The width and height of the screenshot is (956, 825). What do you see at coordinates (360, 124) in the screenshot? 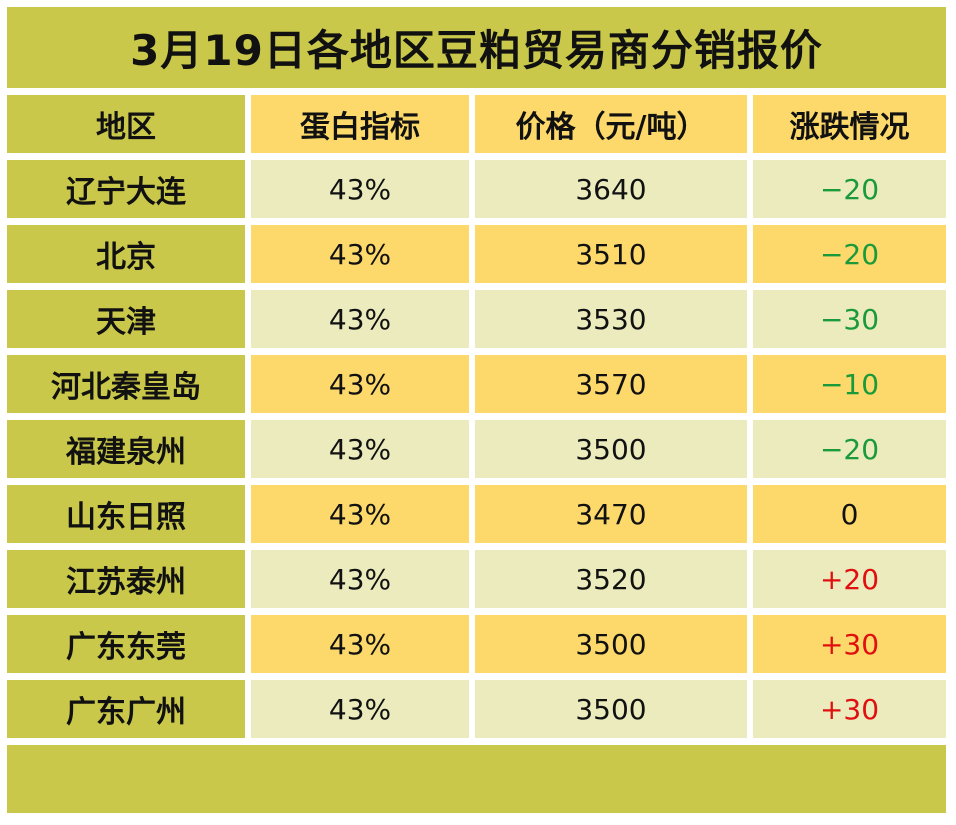
I see `header-protein: 蛋白指标` at bounding box center [360, 124].